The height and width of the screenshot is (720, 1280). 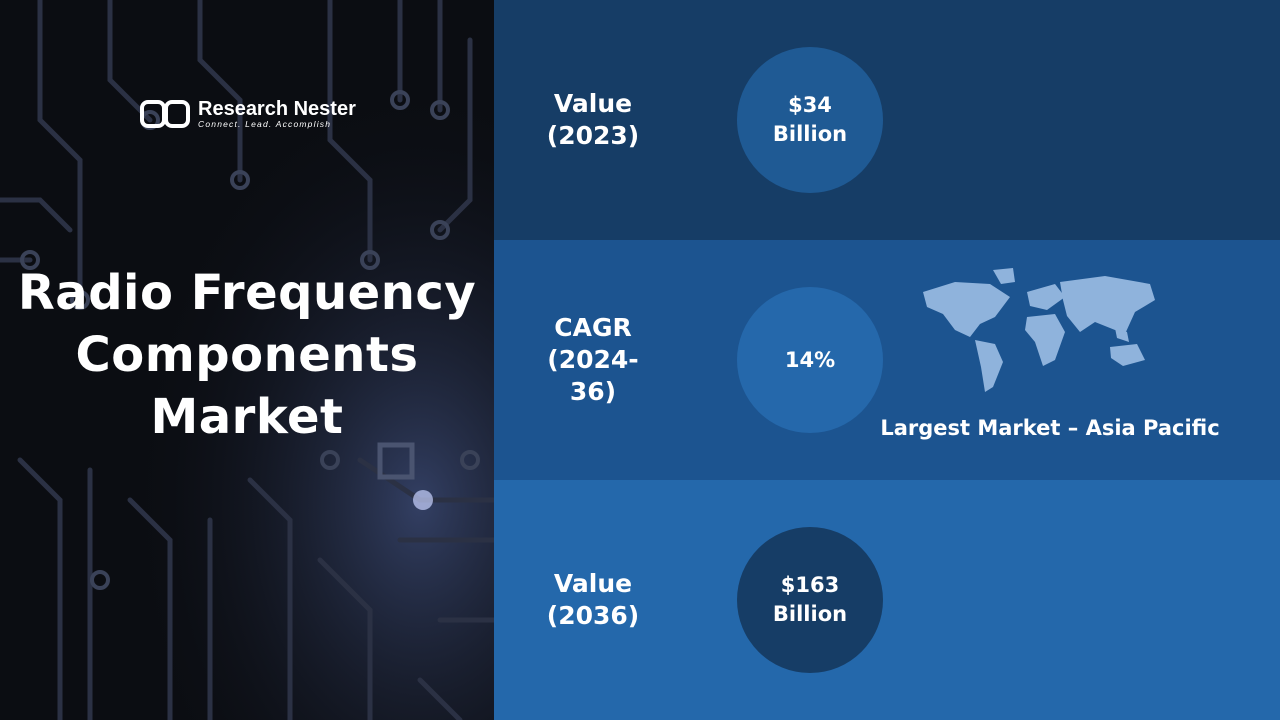 I want to click on label-line: (2024-36), so click(x=593, y=375).